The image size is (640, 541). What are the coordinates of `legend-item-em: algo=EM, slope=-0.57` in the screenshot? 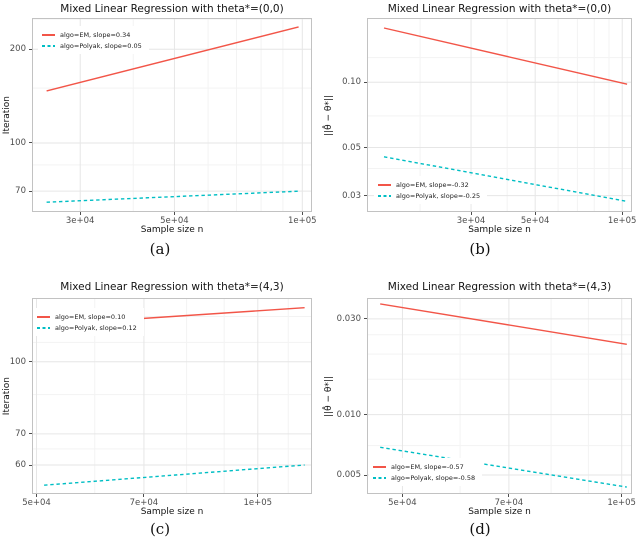 It's located at (424, 466).